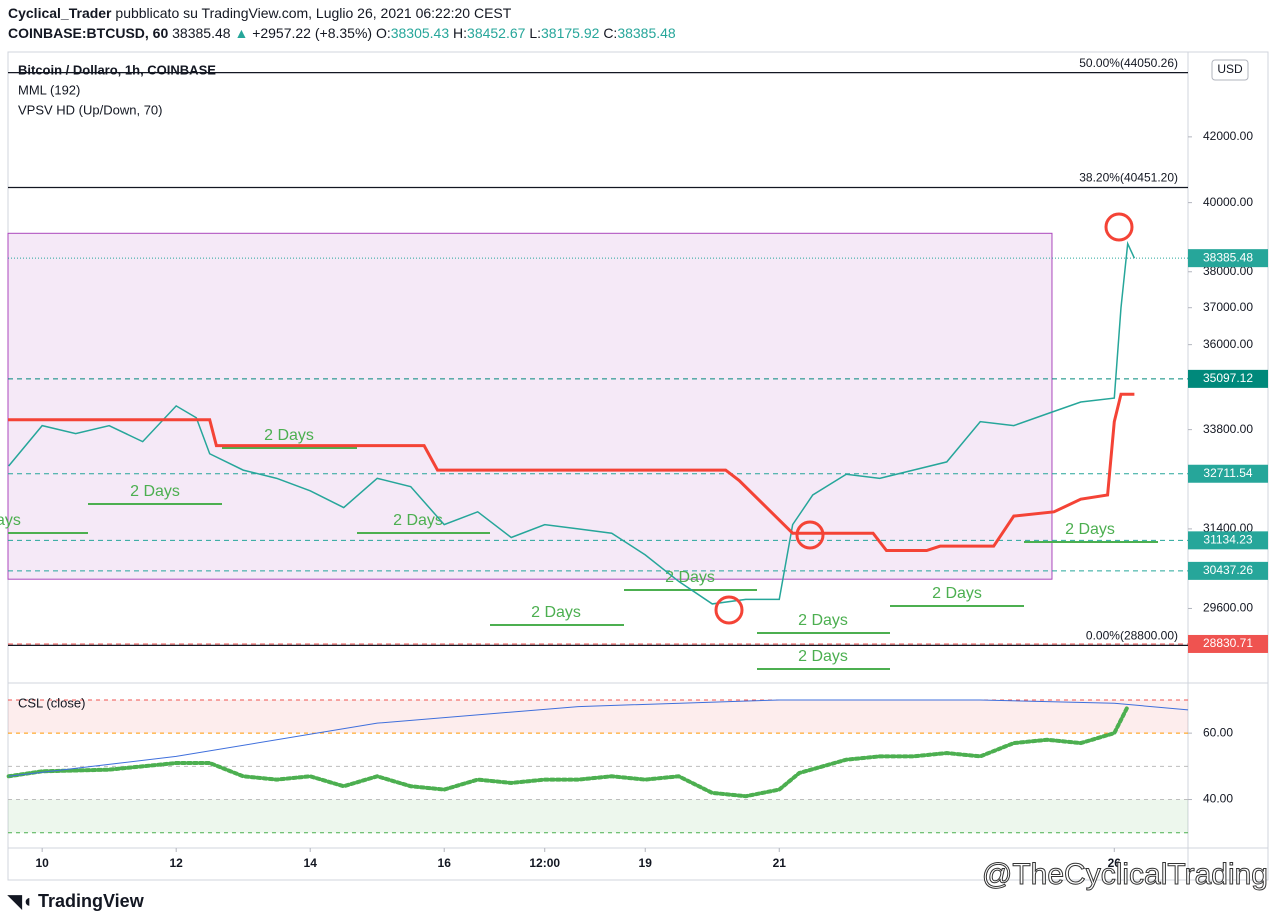  What do you see at coordinates (1228, 136) in the screenshot?
I see `y-tick-label: 42000.00` at bounding box center [1228, 136].